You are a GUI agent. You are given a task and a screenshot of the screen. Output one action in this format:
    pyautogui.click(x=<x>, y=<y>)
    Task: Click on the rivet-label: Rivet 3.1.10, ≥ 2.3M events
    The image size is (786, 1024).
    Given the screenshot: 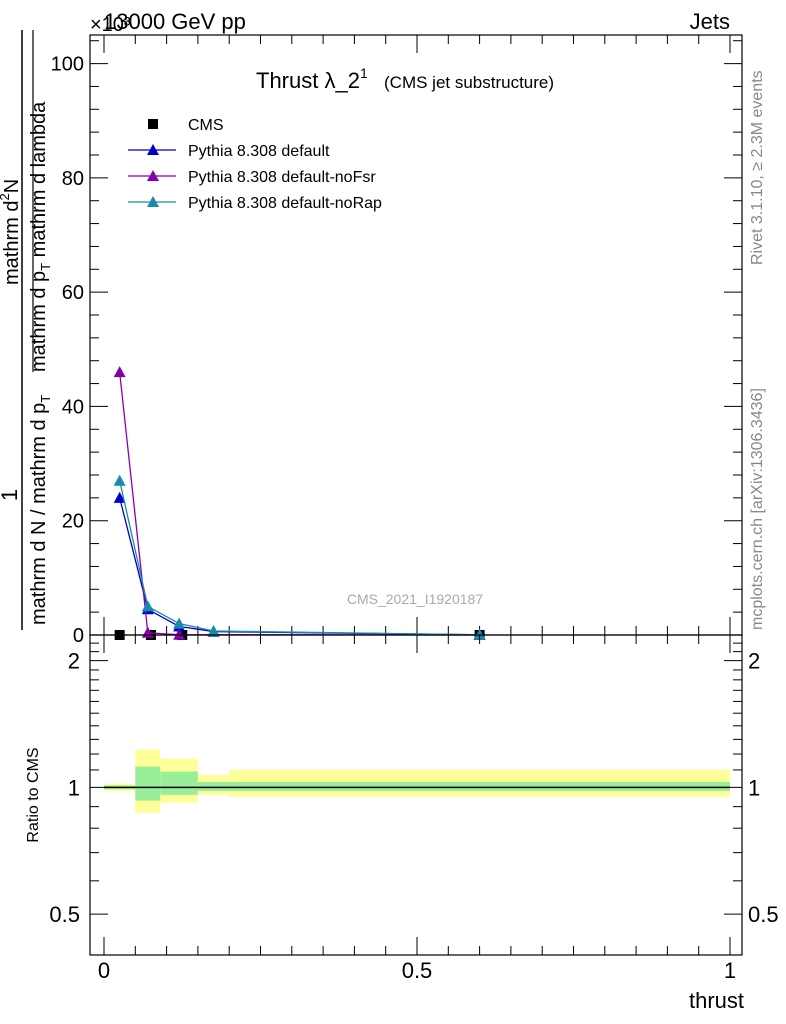 What is the action you would take?
    pyautogui.click(x=757, y=167)
    